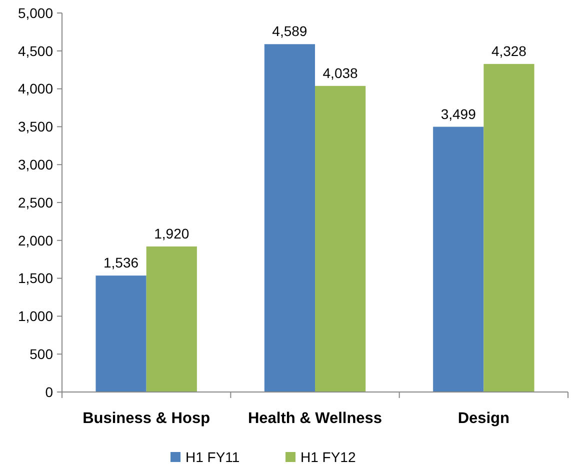 The height and width of the screenshot is (469, 571). I want to click on y-tick-label: 1,500, so click(36, 278).